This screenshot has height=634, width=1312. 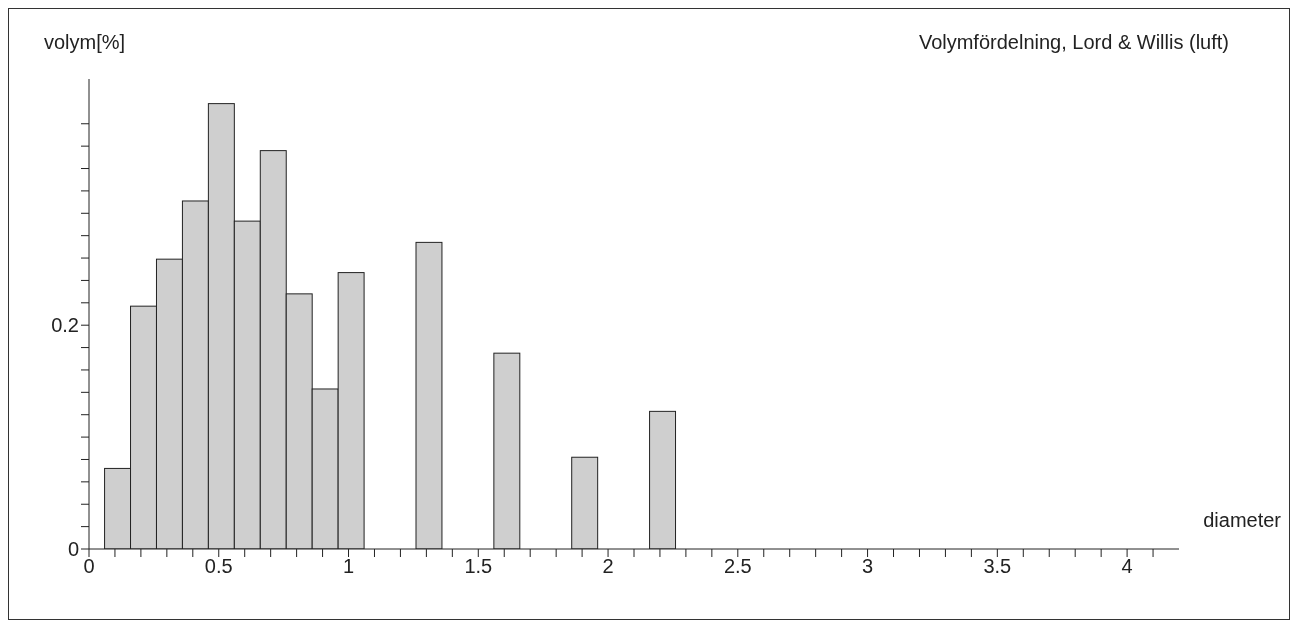 I want to click on x-tick-label: 1.5, so click(x=478, y=566).